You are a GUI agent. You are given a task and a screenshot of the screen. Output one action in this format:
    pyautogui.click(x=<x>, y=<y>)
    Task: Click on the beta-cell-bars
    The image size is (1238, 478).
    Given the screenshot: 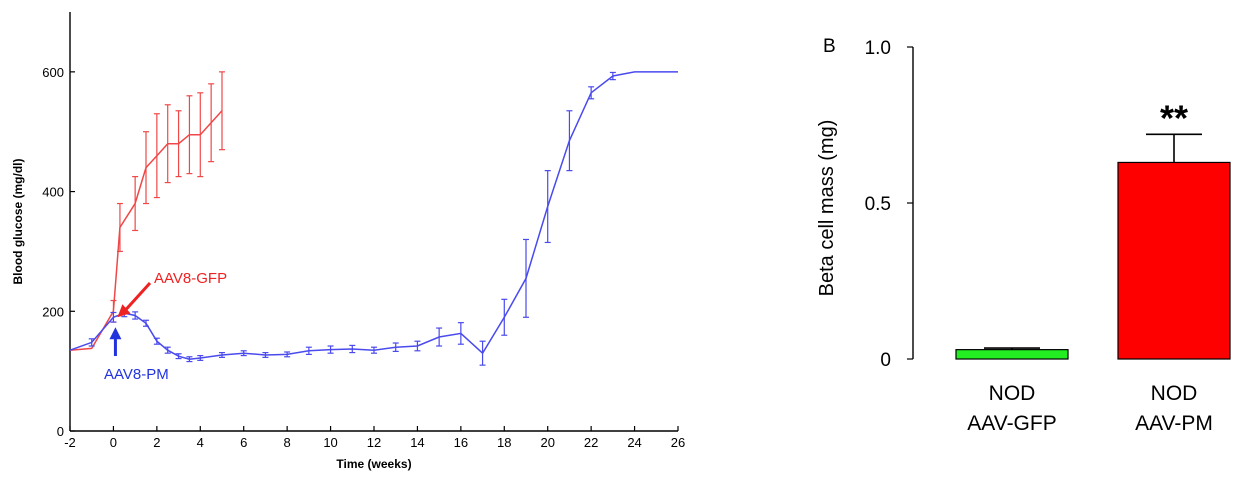 What is the action you would take?
    pyautogui.click(x=1093, y=246)
    